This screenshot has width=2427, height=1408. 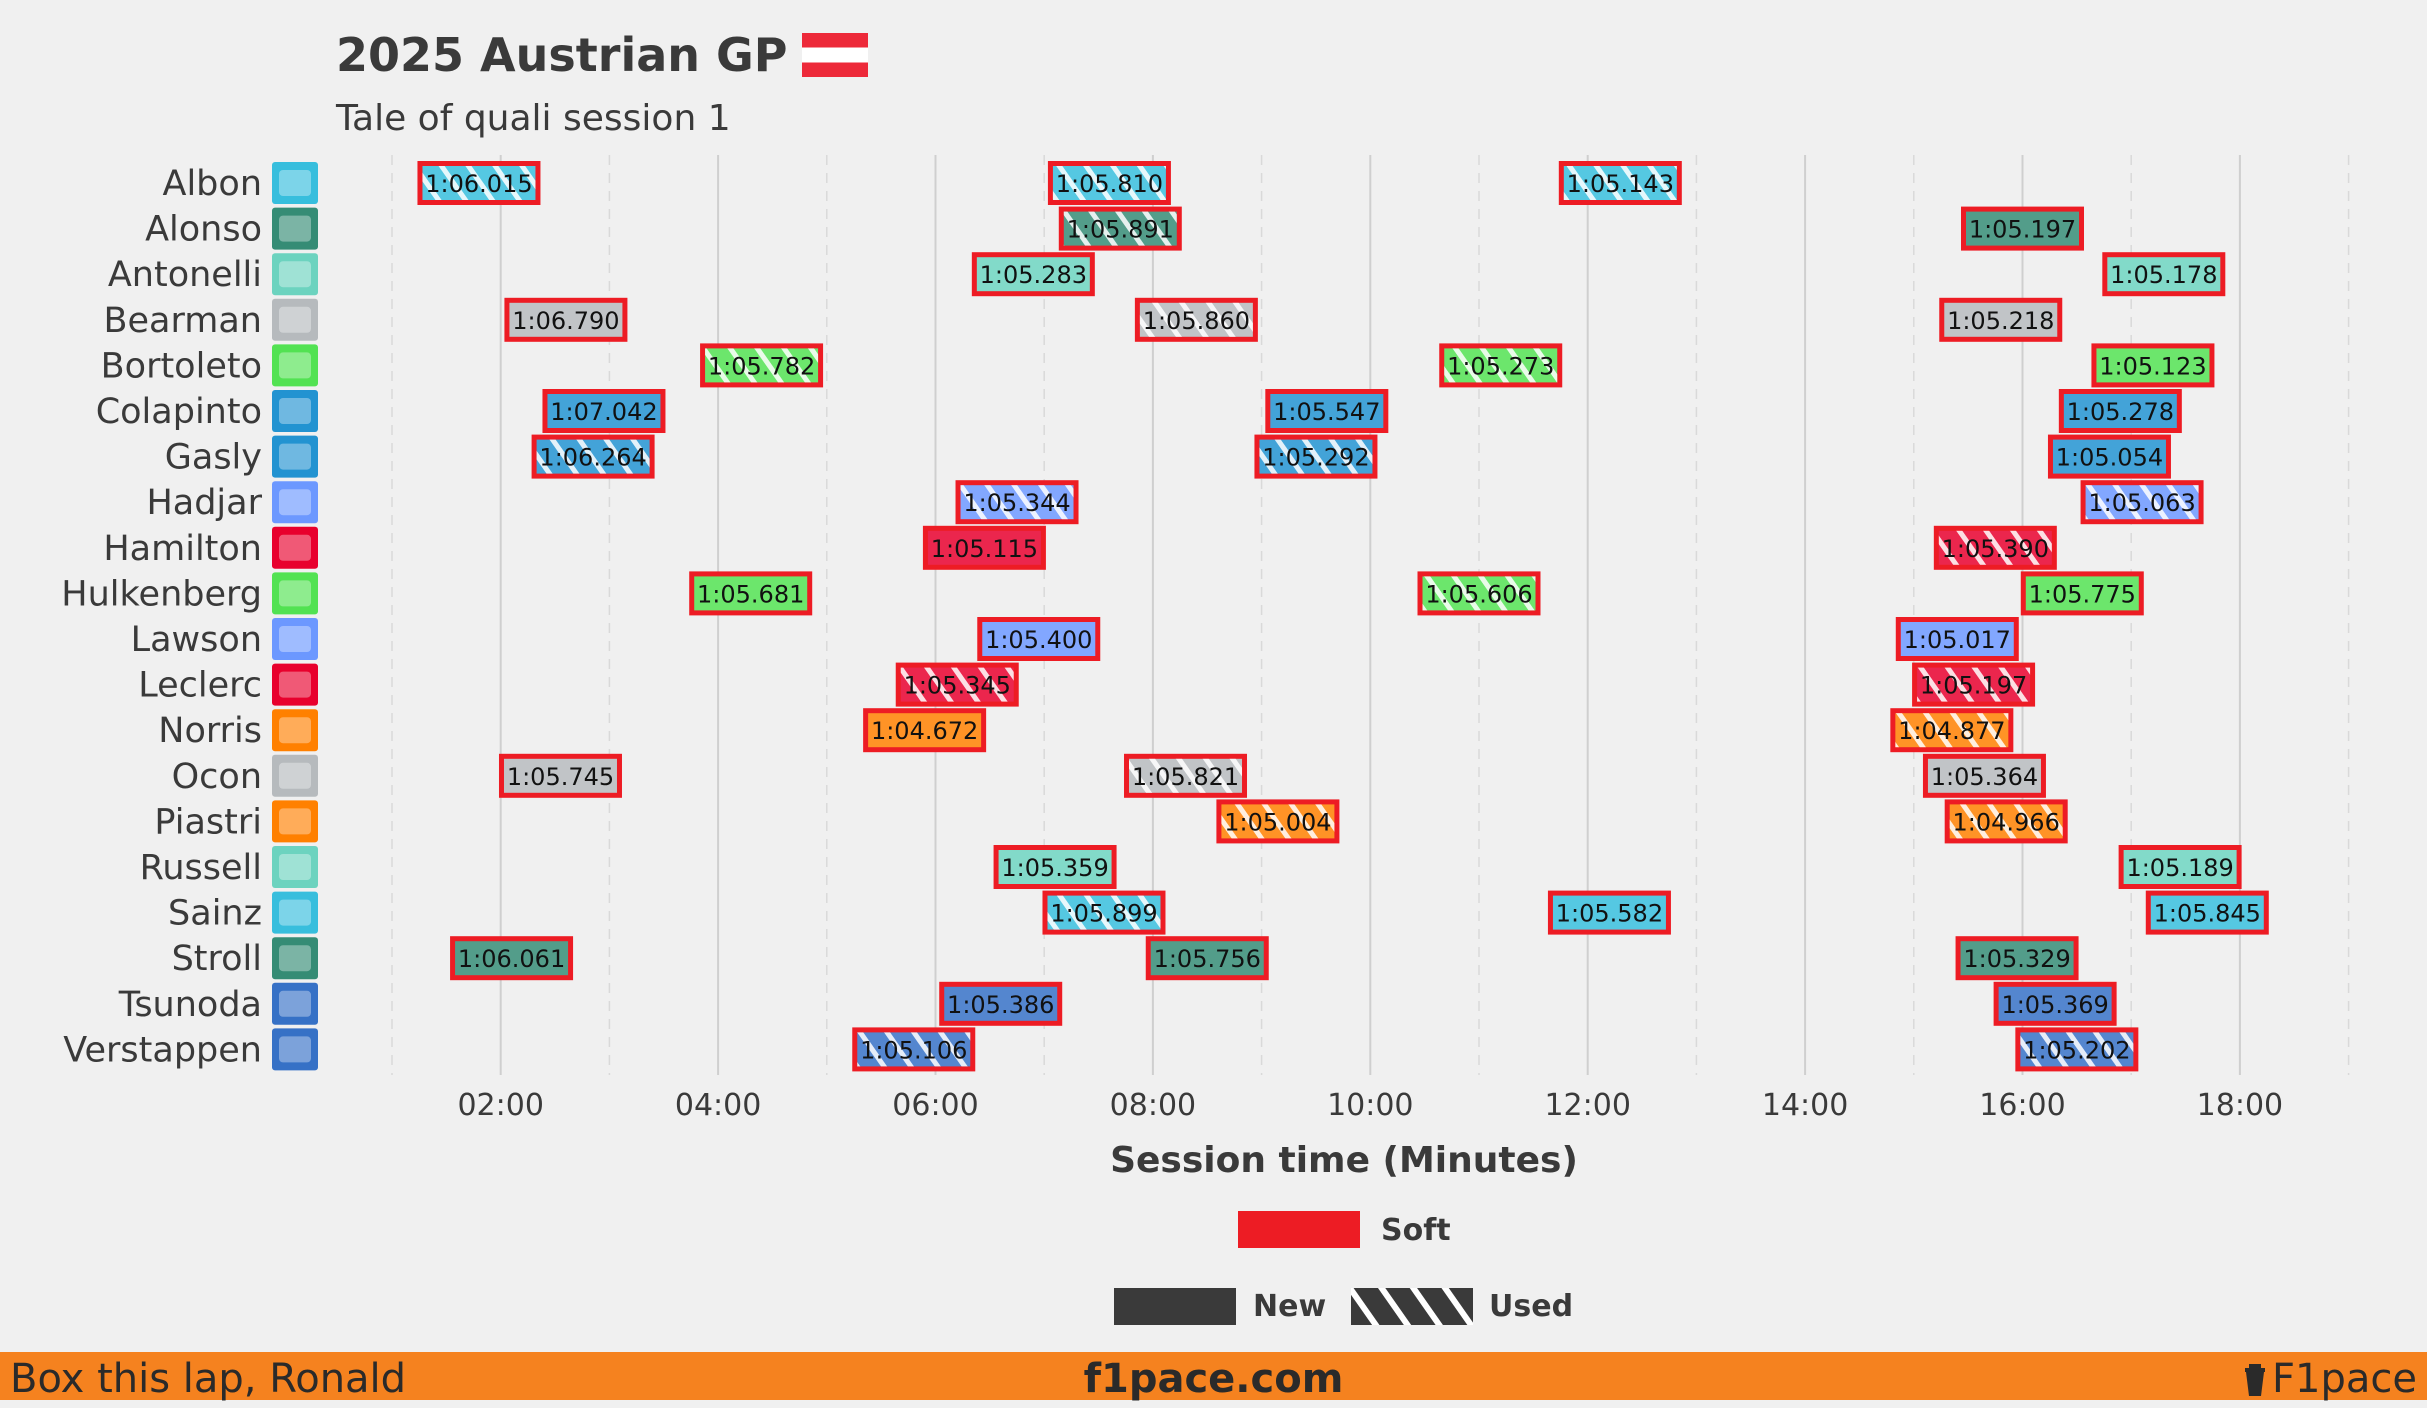 I want to click on lap-bar: 1:04.966, so click(x=2006, y=821).